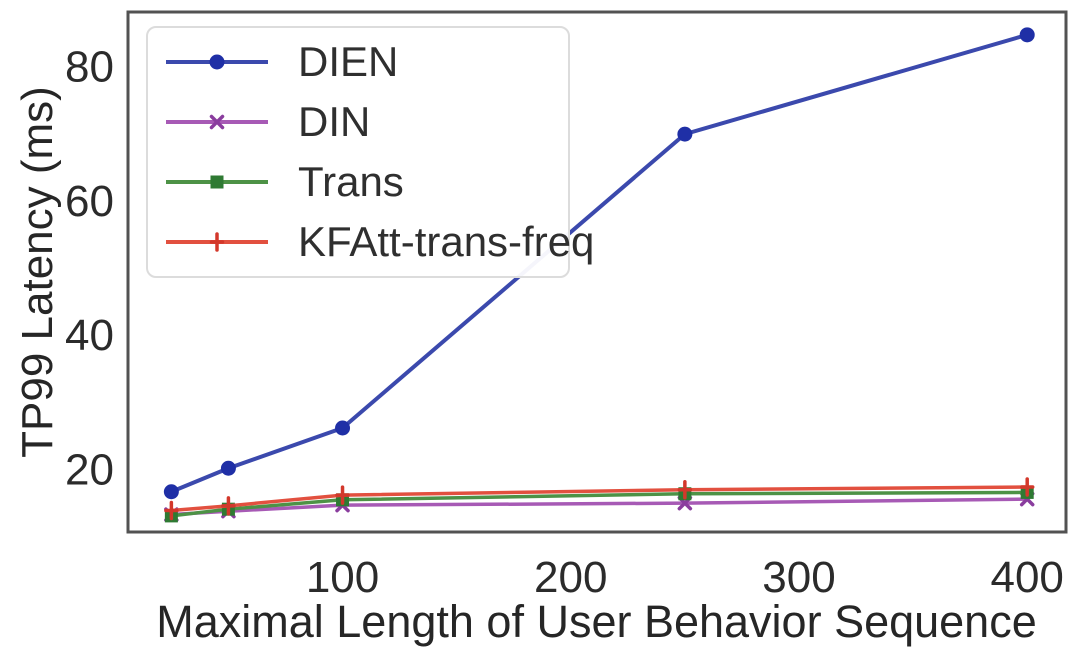 The image size is (1080, 648). Describe the element at coordinates (446, 241) in the screenshot. I see `legend-label-kfatt-trans-freq: KFAtt-trans-freq` at that location.